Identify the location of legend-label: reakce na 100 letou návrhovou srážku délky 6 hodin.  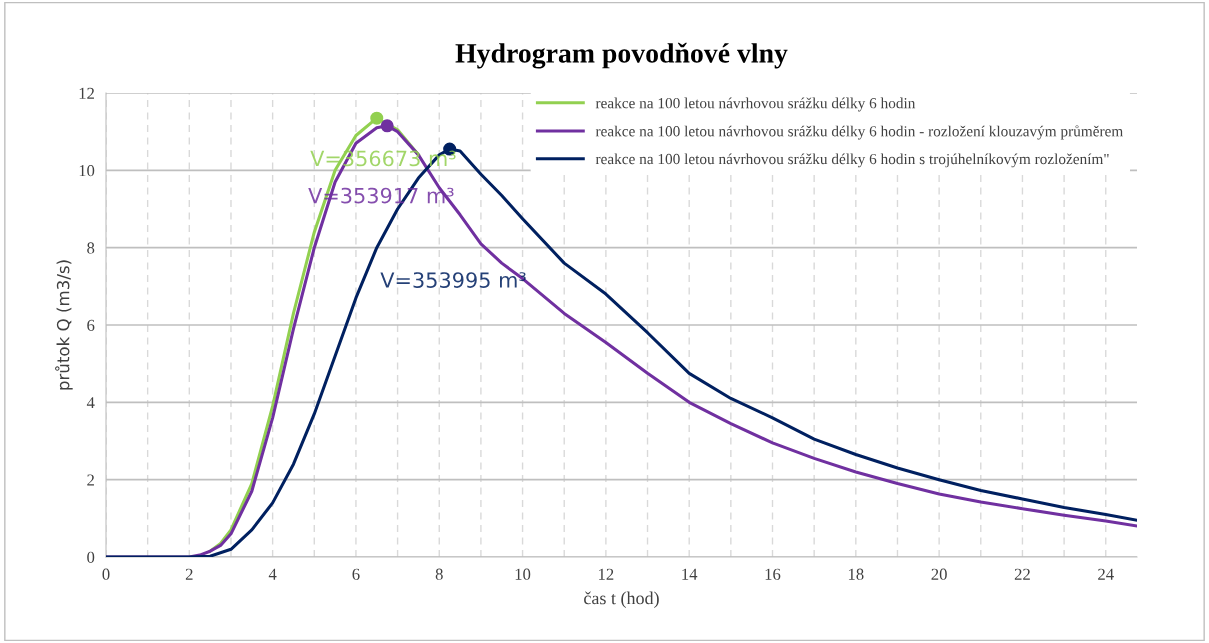
(755, 104).